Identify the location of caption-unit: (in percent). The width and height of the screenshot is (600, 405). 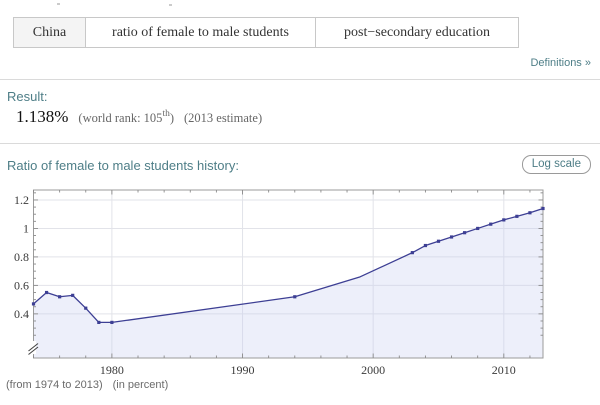
(140, 385).